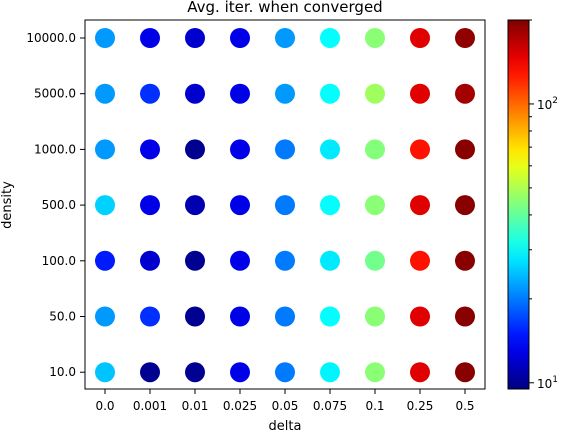  Describe the element at coordinates (51, 38) in the screenshot. I see `y-tick-label: 10000.0` at that location.